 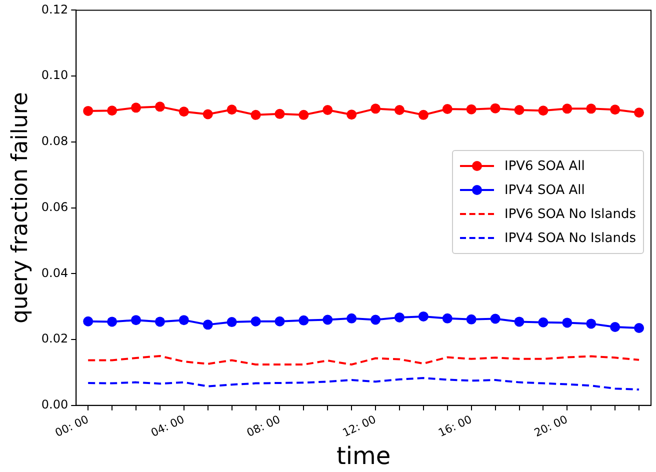 I want to click on x-tick-label: 08: 00, so click(x=263, y=426).